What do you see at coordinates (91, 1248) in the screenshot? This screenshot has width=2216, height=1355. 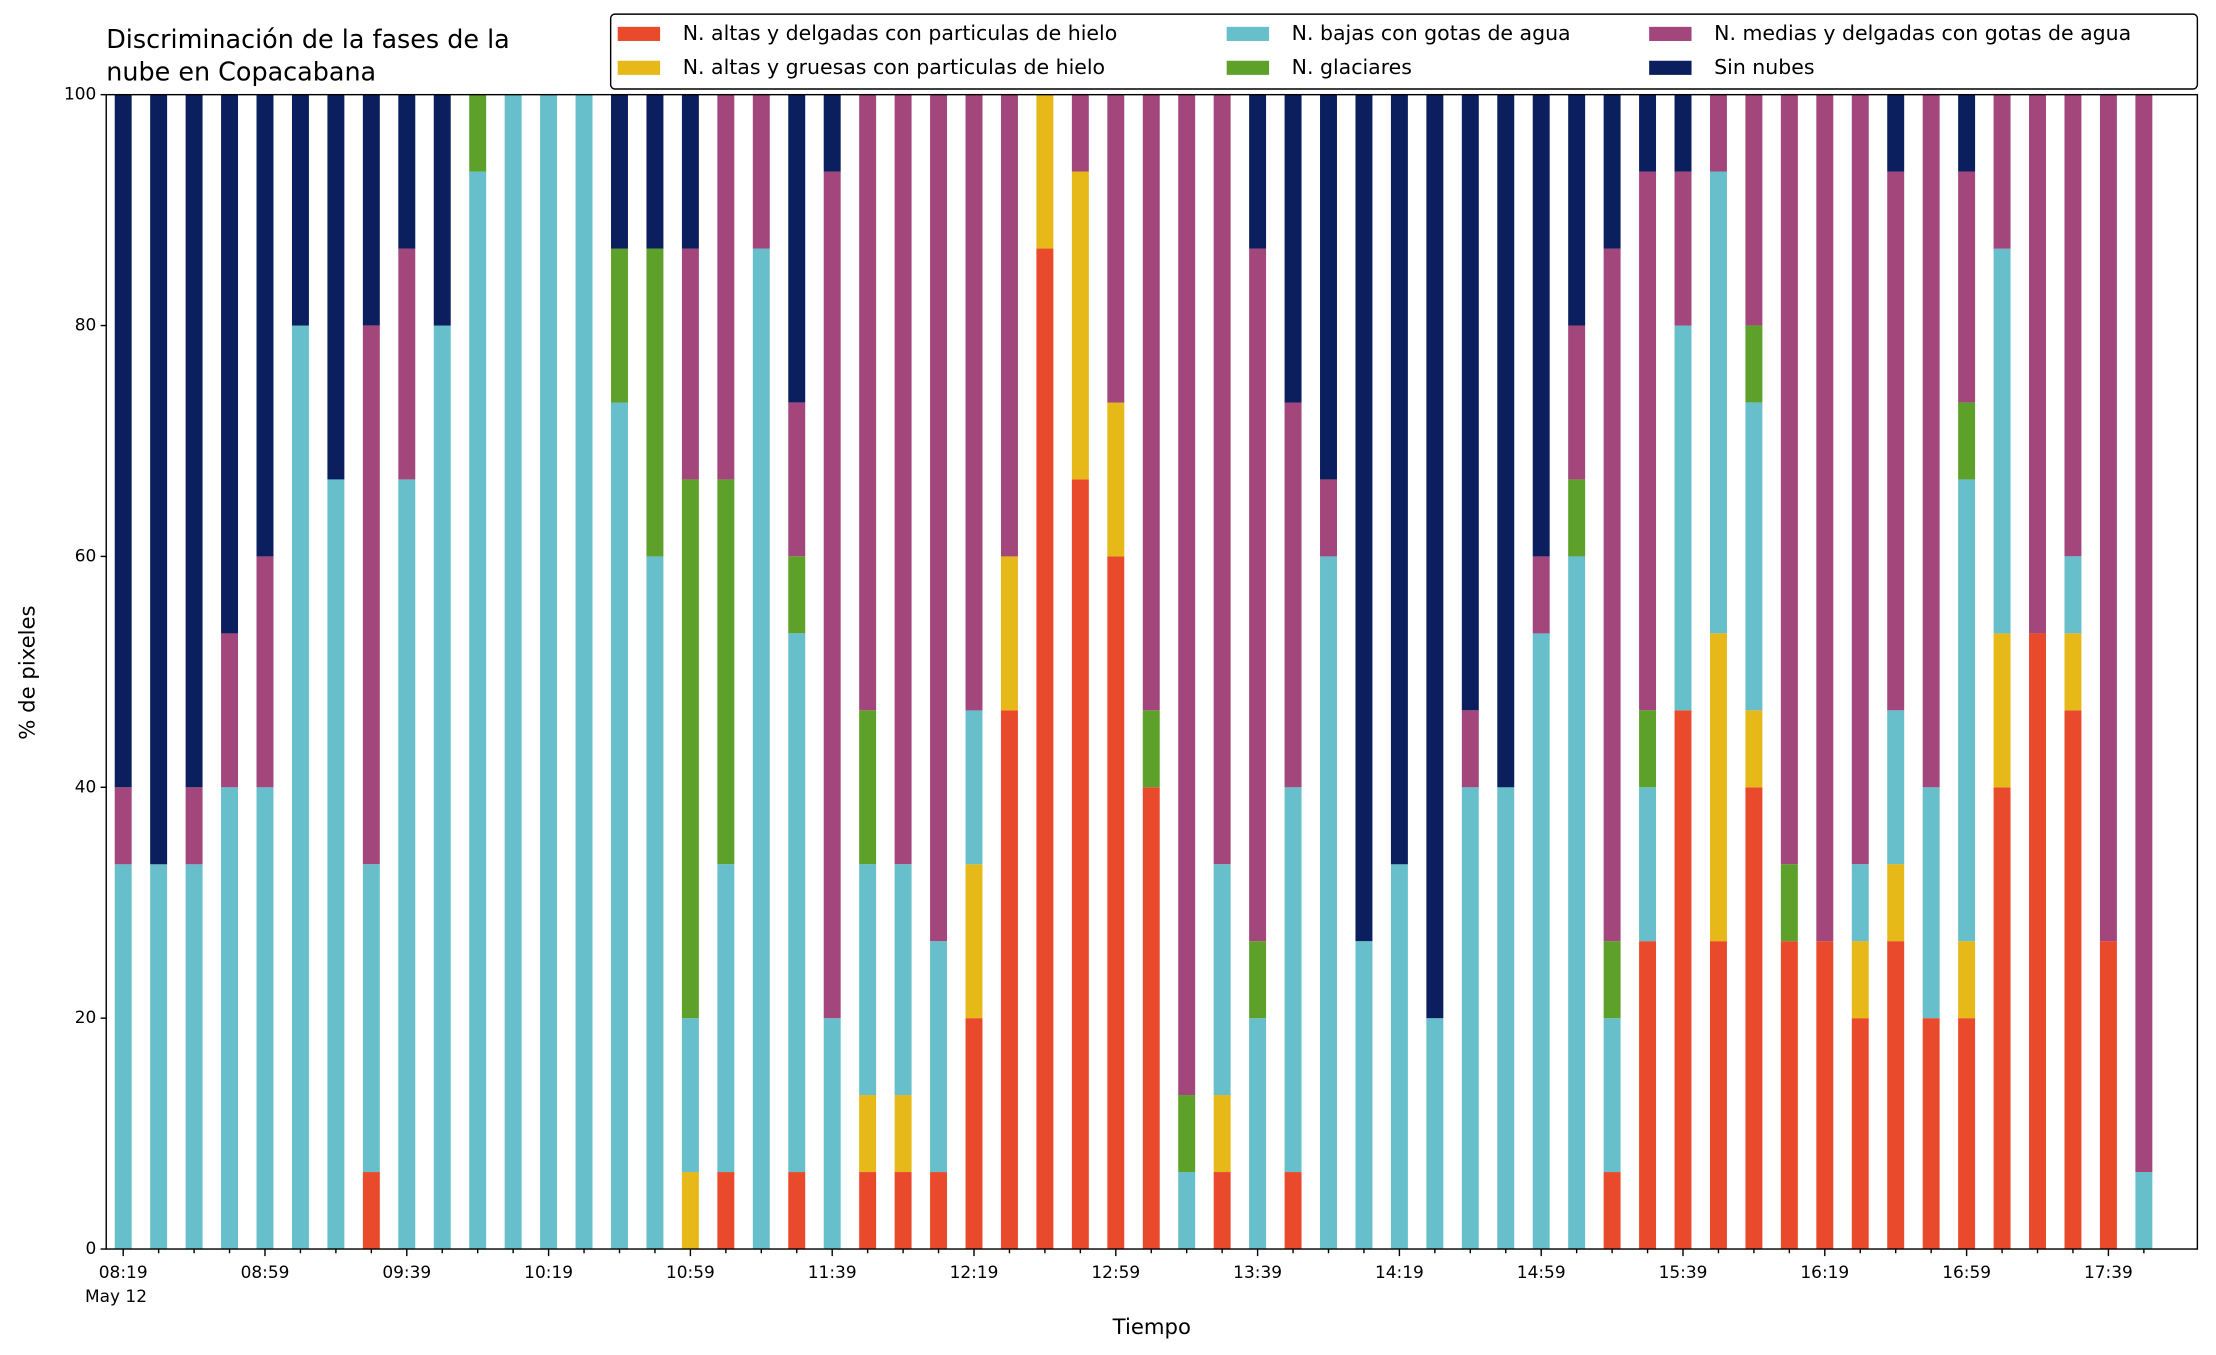 I see `y-tick-label: 0` at bounding box center [91, 1248].